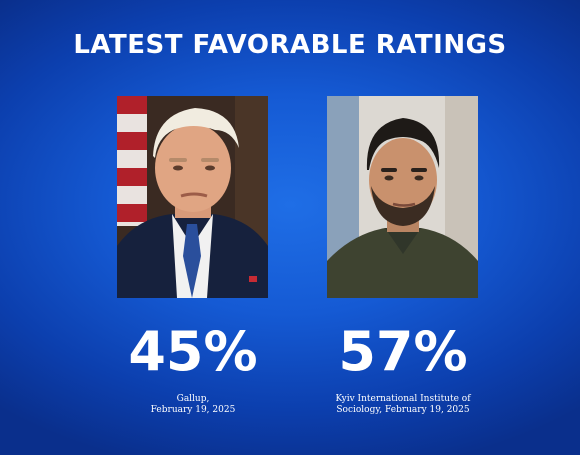 This screenshot has height=455, width=580. Describe the element at coordinates (290, 45) in the screenshot. I see `headline: LATEST FAVORABLE RATINGS` at that location.